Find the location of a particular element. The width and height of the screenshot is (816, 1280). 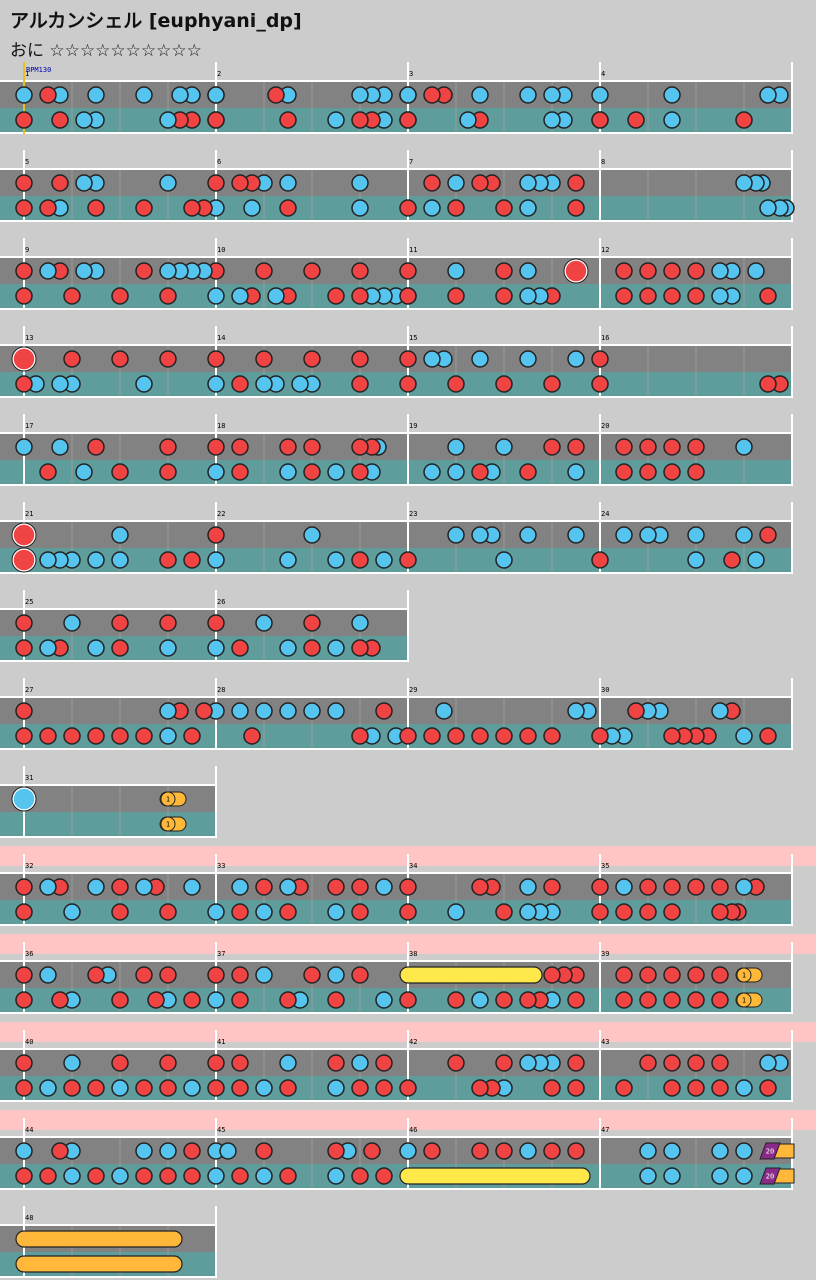

song-title: アルカンシェル [euphyani_dp] is located at coordinates (156, 21).